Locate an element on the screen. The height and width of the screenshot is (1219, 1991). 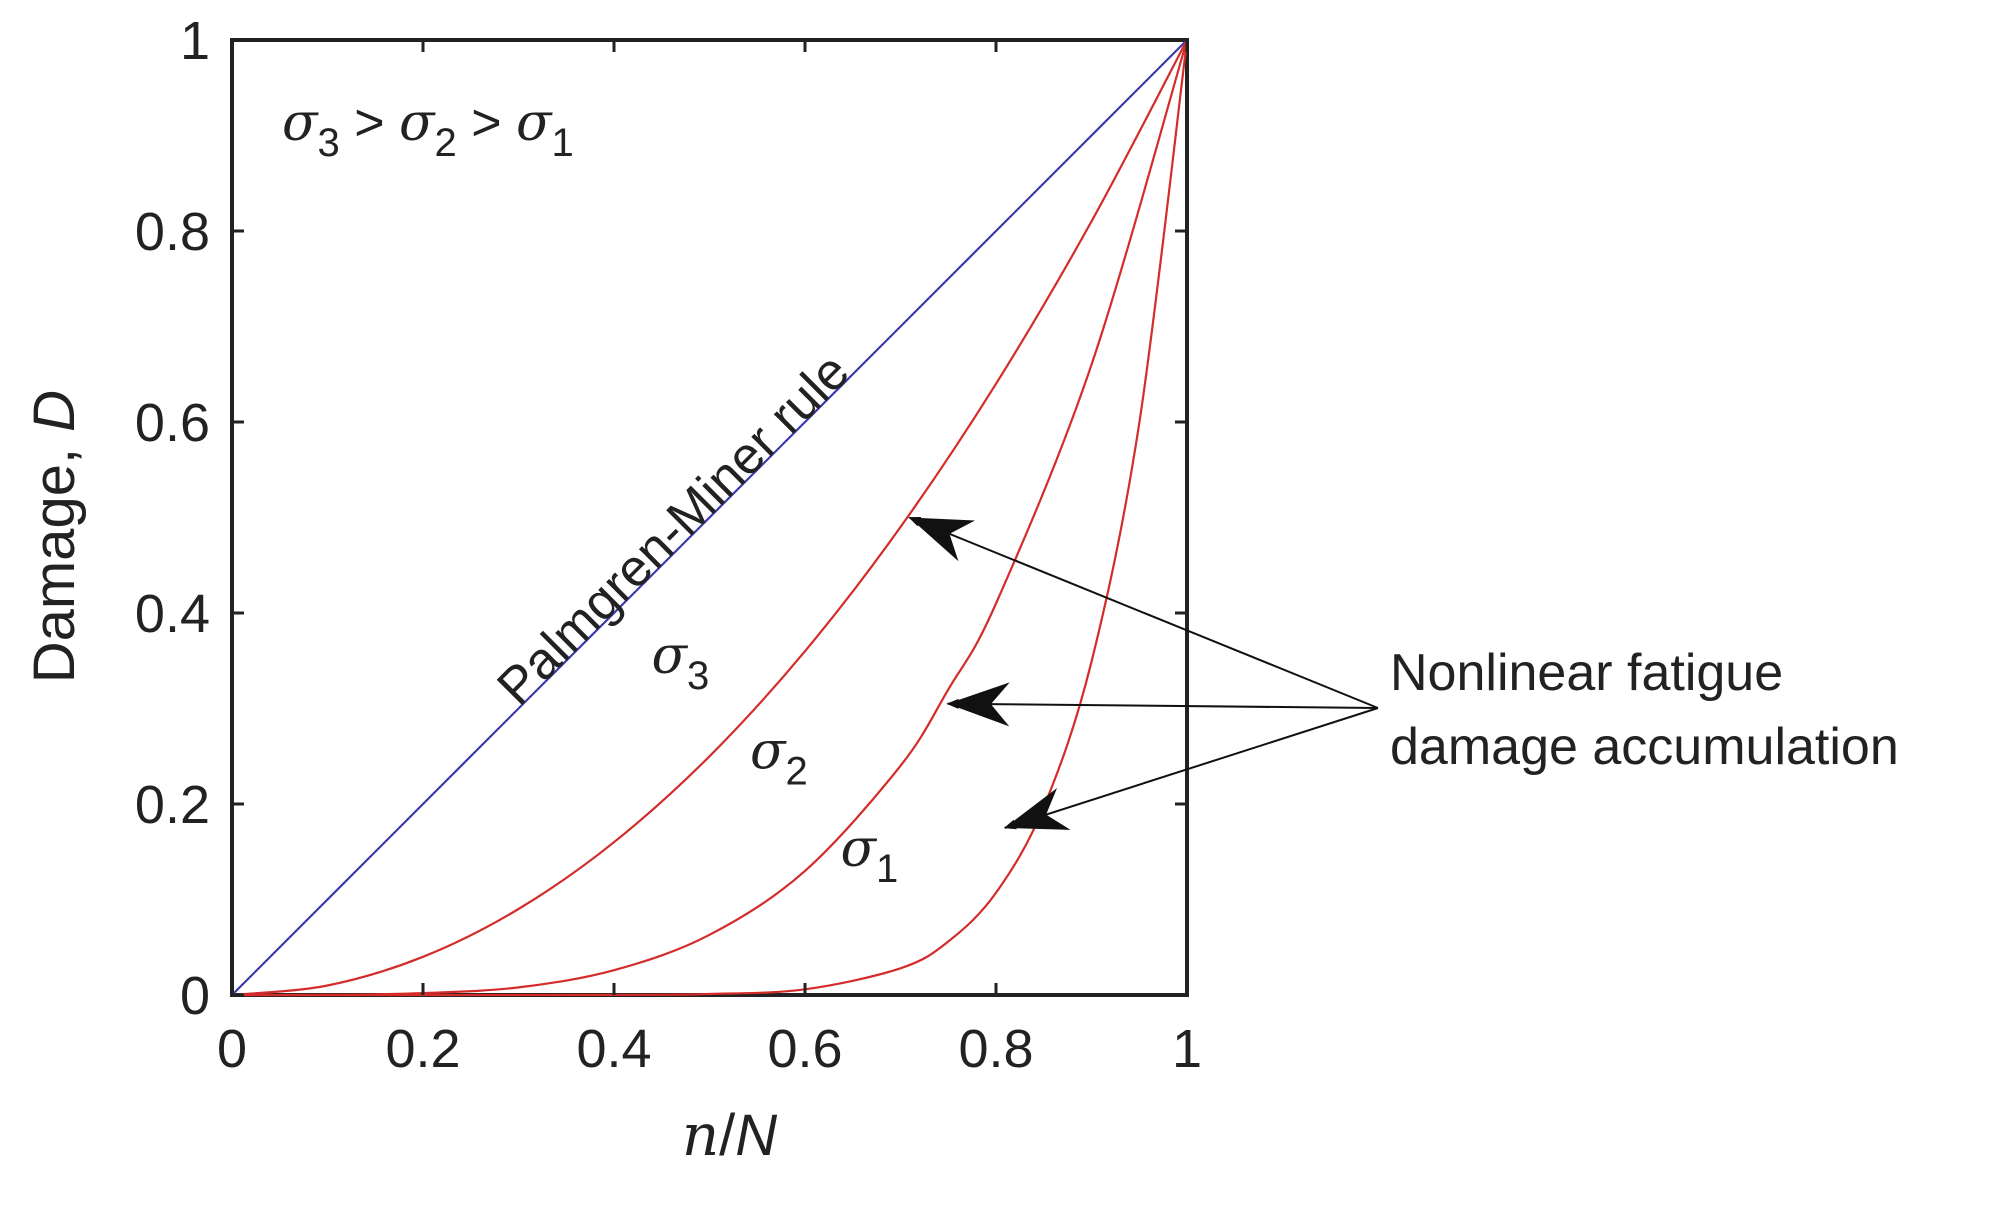
ordering-gt-2: > is located at coordinates (486, 123).